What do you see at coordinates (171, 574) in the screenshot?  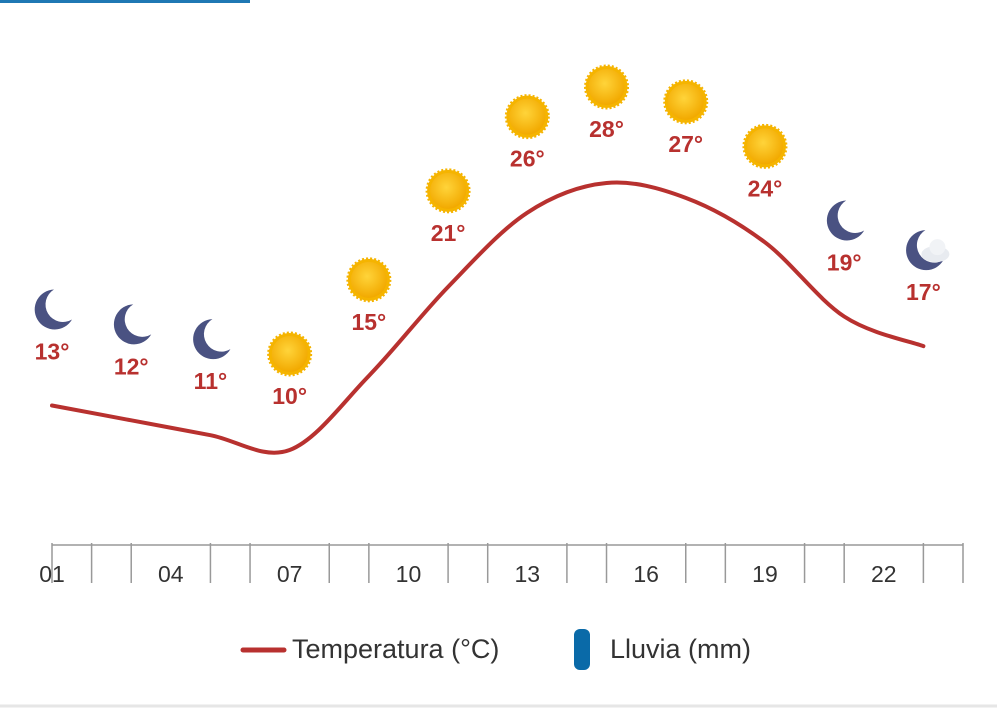 I see `x-tick-label: 04` at bounding box center [171, 574].